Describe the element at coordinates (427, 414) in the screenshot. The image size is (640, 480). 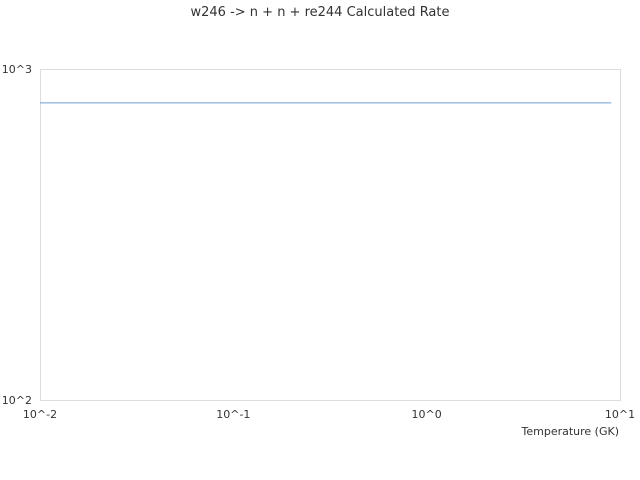
I see `x-tick-label: 10^0` at that location.